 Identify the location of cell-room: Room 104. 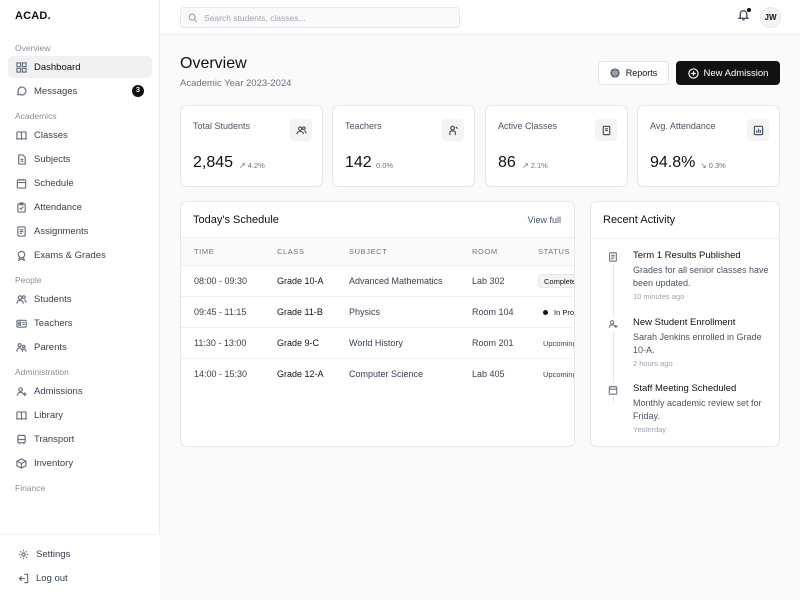
(505, 312).